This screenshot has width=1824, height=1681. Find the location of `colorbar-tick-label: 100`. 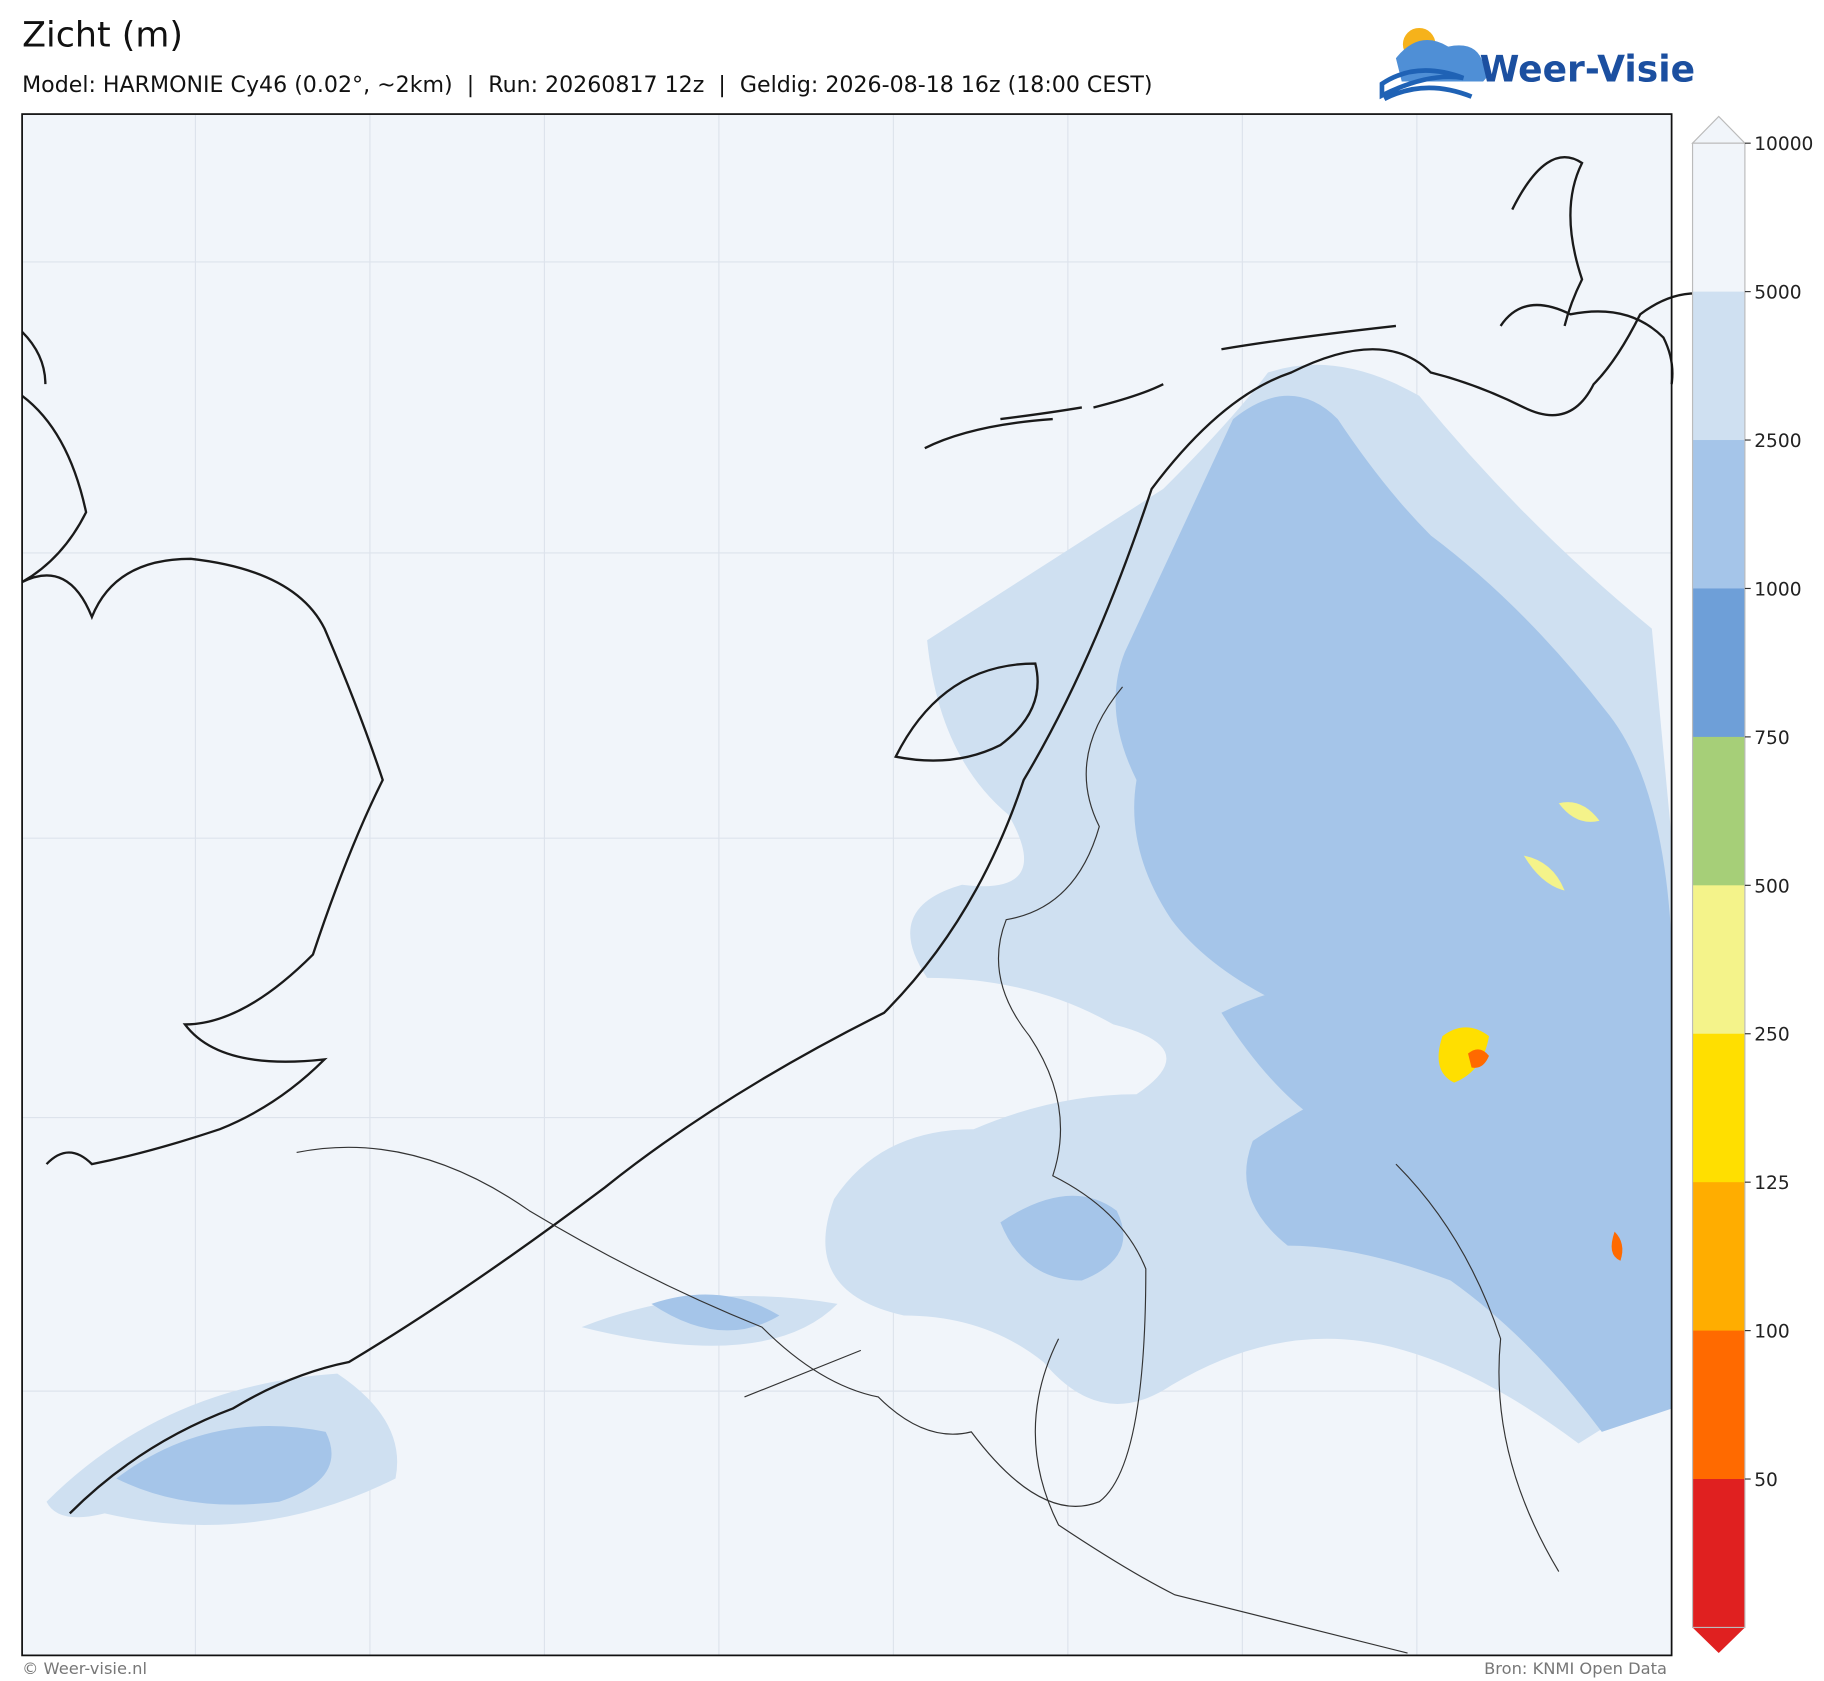

colorbar-tick-label: 100 is located at coordinates (1772, 1332).